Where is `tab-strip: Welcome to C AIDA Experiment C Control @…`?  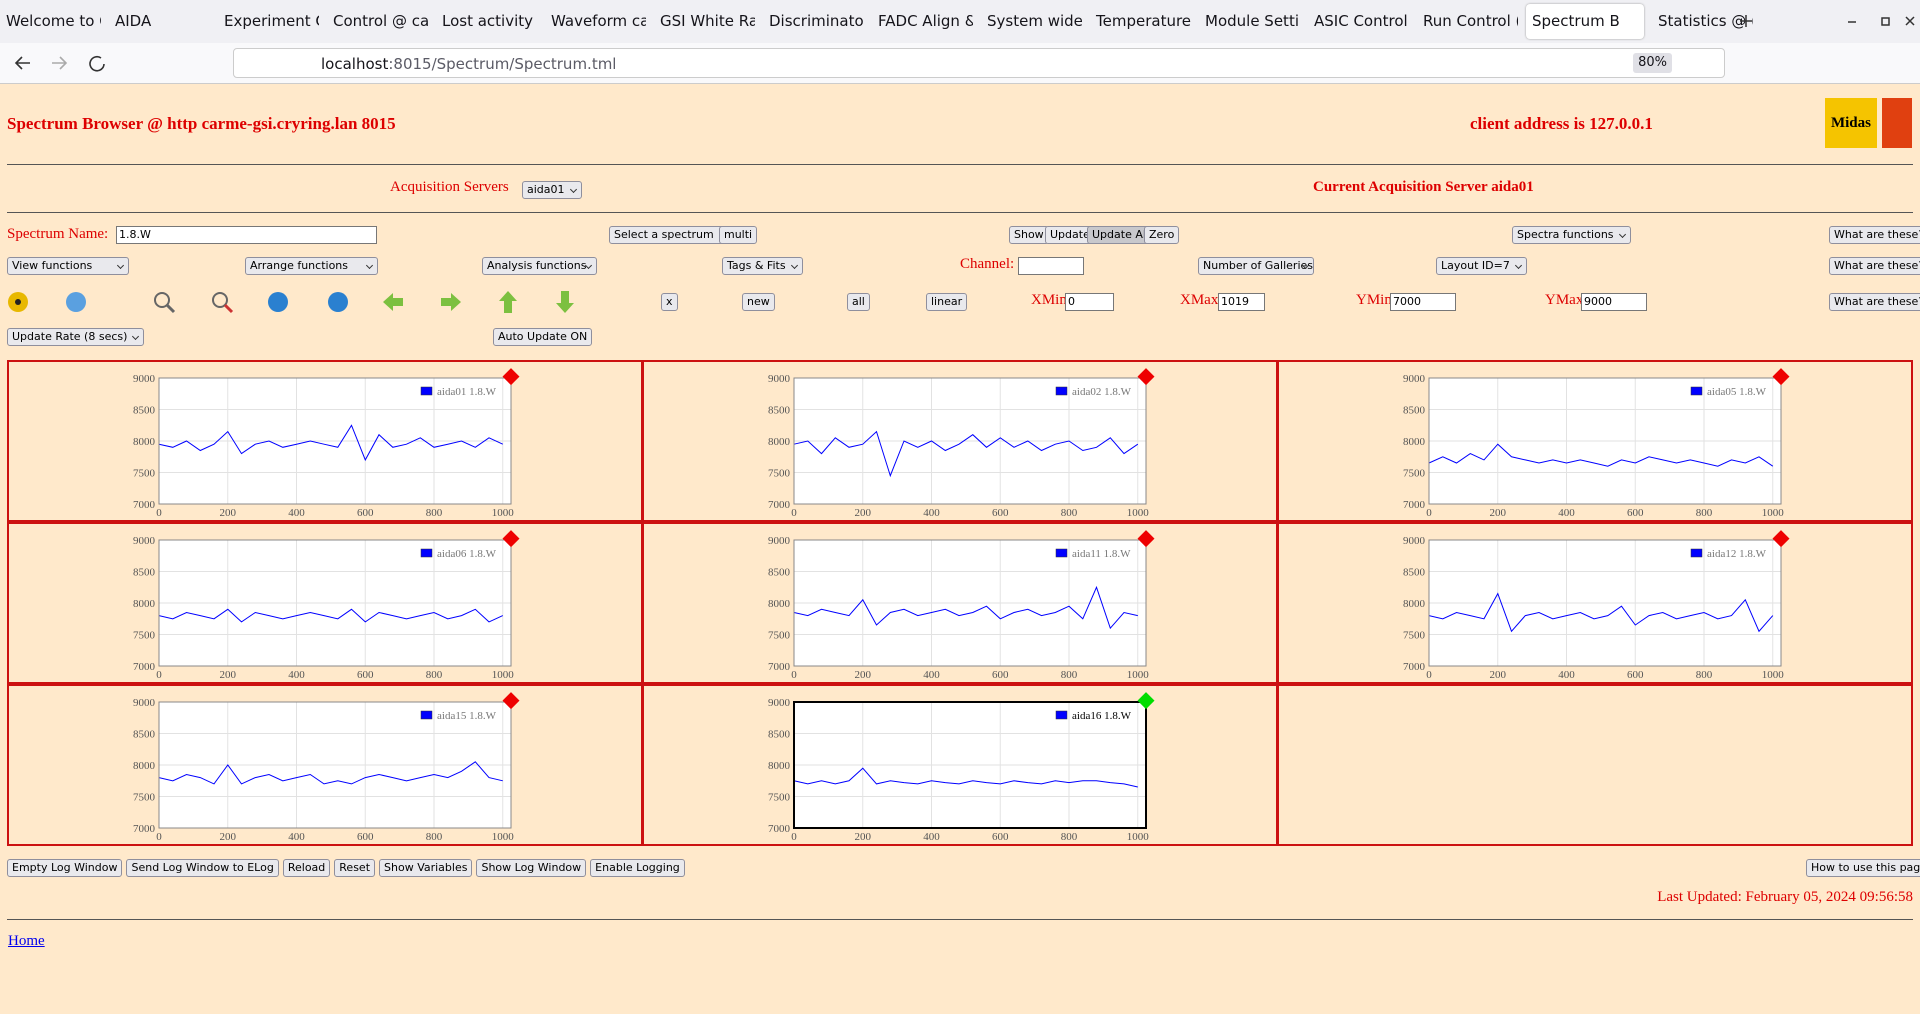
tab-strip: Welcome to C AIDA Experiment C Control @… is located at coordinates (960, 21).